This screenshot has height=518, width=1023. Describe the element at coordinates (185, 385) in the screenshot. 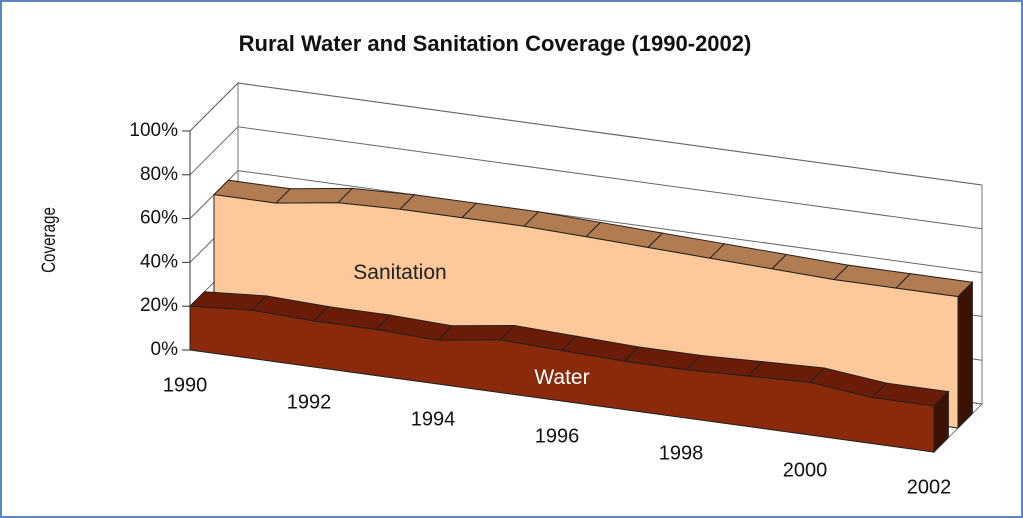

I see `x-tick-label: 1990` at that location.